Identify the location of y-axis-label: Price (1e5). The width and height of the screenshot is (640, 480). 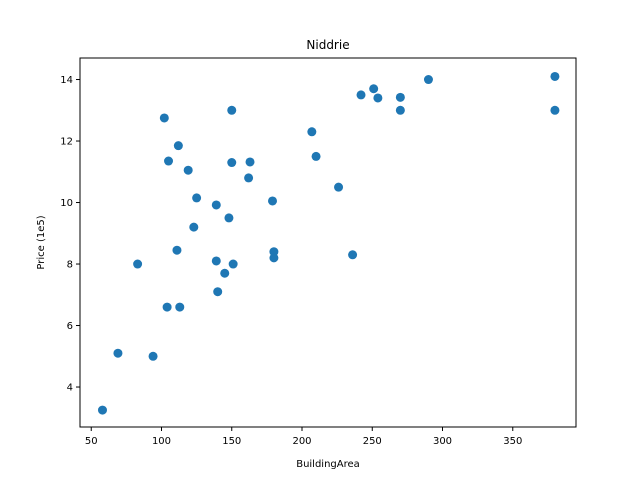
(41, 242).